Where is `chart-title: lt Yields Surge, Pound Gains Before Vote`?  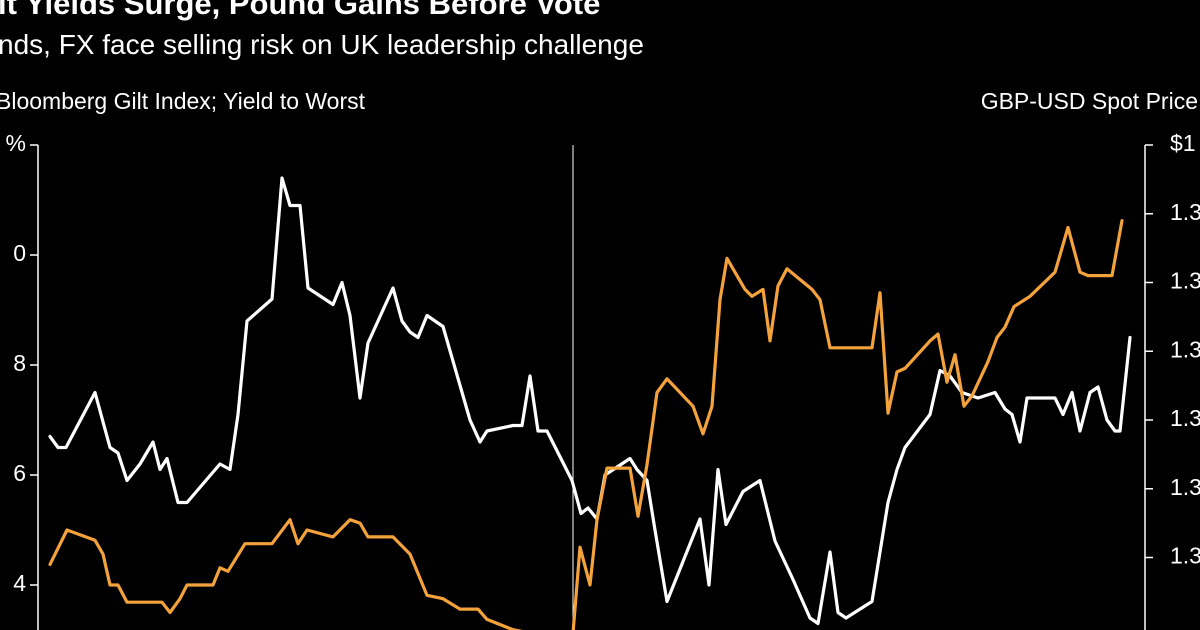
chart-title: lt Yields Surge, Pound Gains Before Vote is located at coordinates (300, 10).